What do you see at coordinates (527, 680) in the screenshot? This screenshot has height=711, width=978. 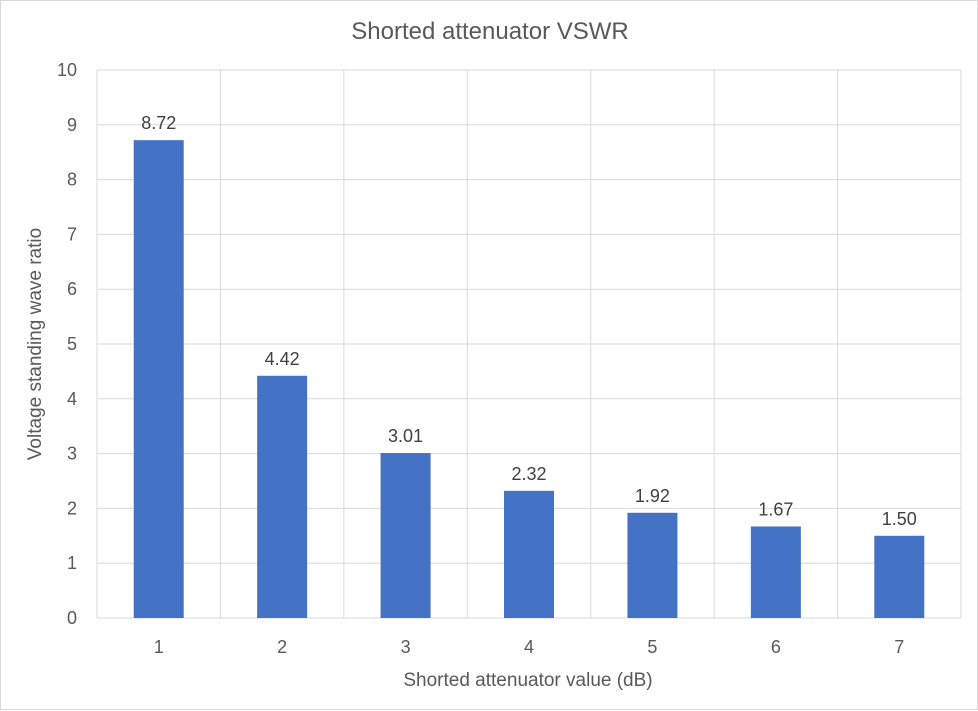 I see `x-axis-title: Shorted attenuator value (dB)` at bounding box center [527, 680].